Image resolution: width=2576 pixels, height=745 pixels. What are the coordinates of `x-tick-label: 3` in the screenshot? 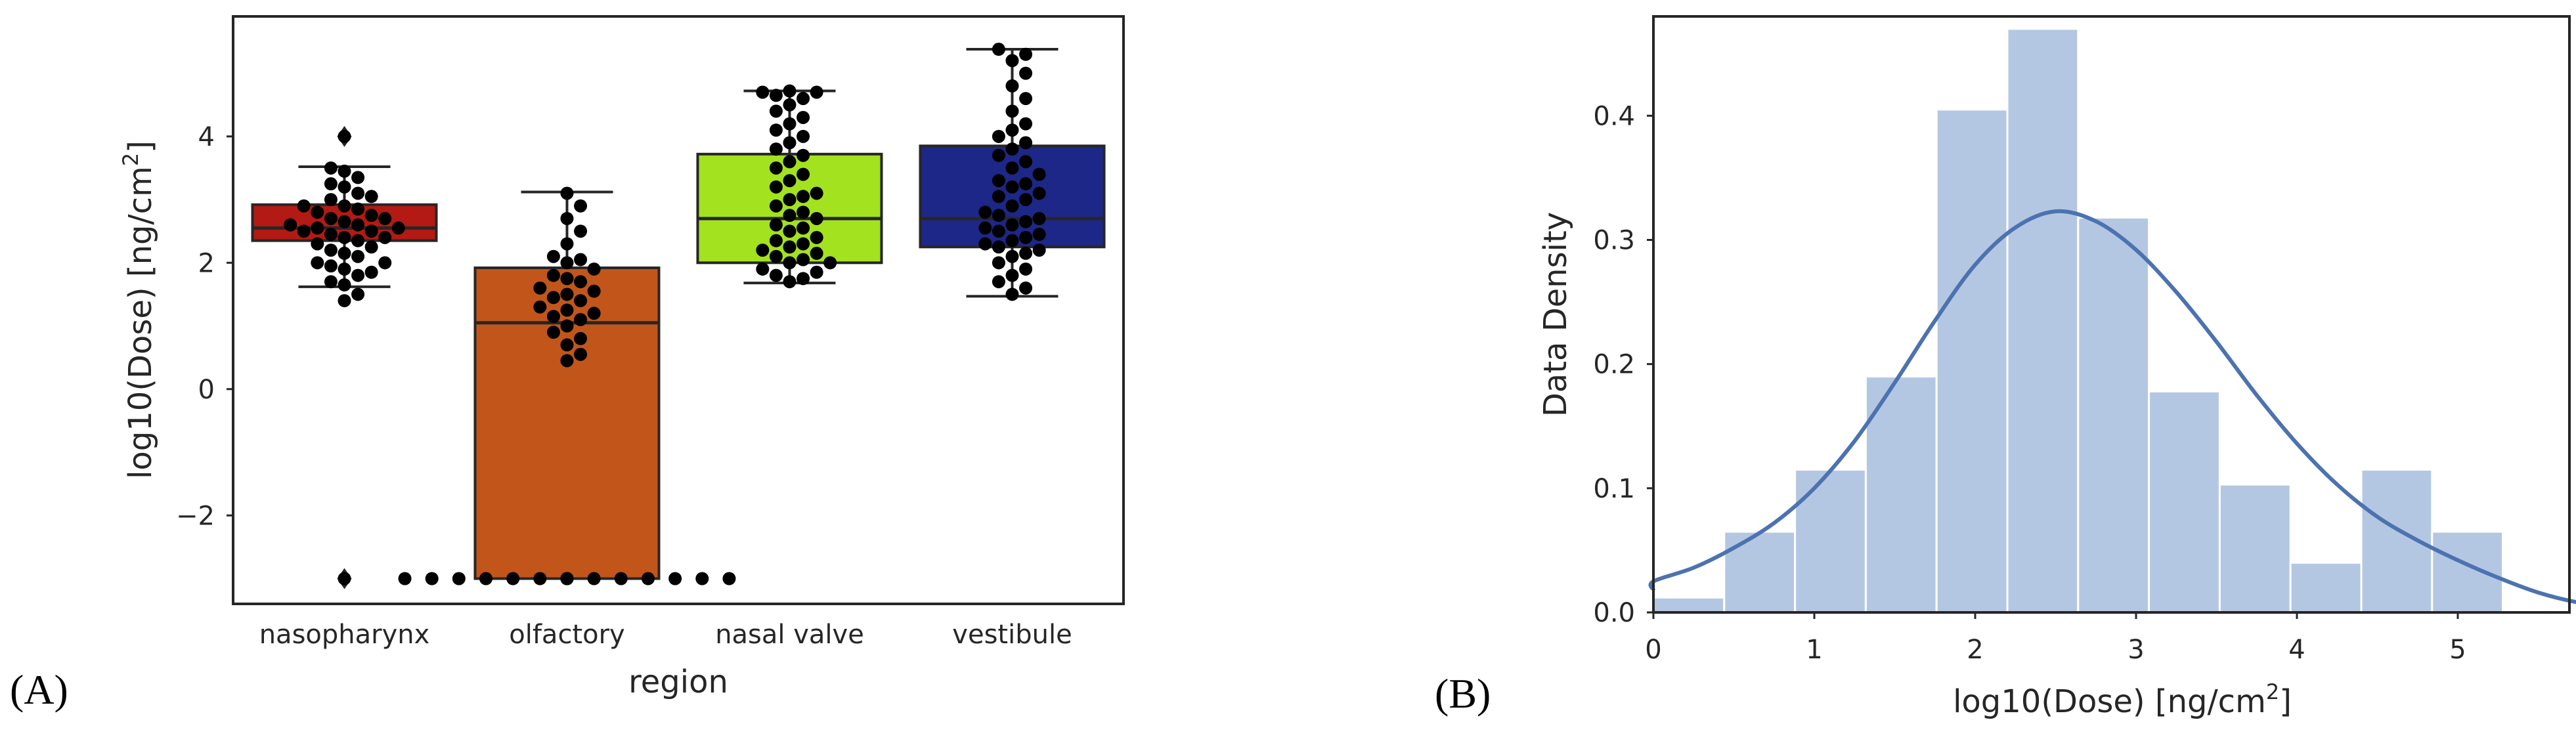 It's located at (2136, 650).